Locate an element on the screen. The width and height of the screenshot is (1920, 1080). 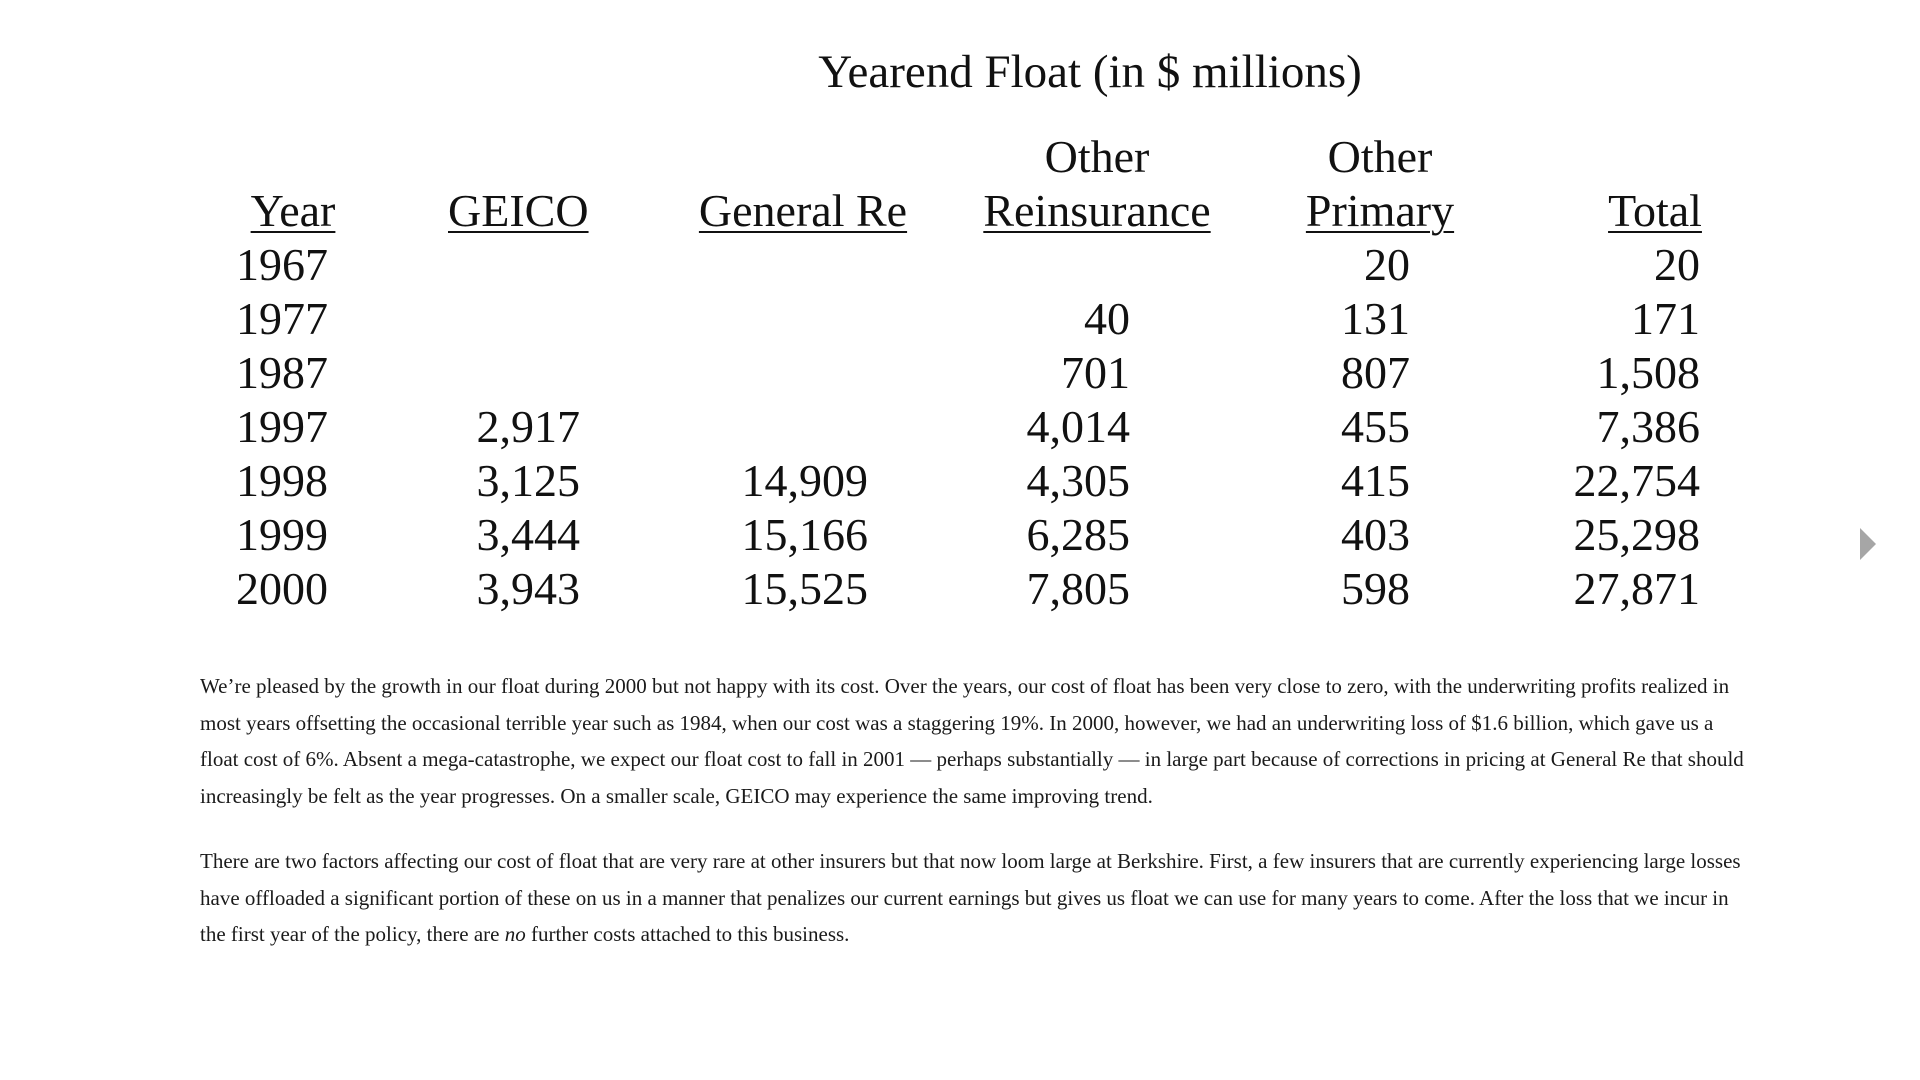
emphasis-text: no is located at coordinates (515, 934).